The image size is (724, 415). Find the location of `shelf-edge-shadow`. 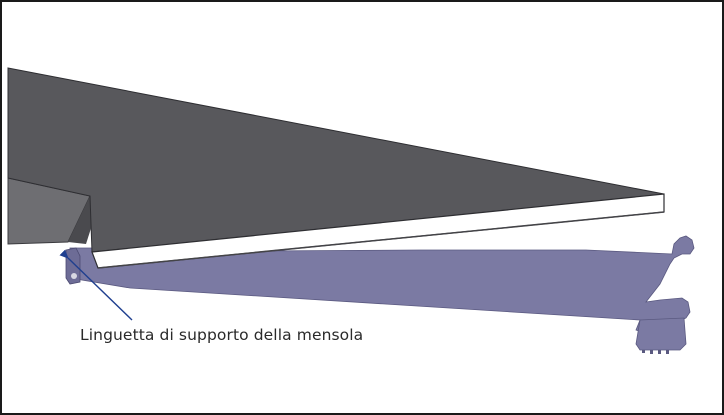

shelf-edge-shadow is located at coordinates (381, 240).